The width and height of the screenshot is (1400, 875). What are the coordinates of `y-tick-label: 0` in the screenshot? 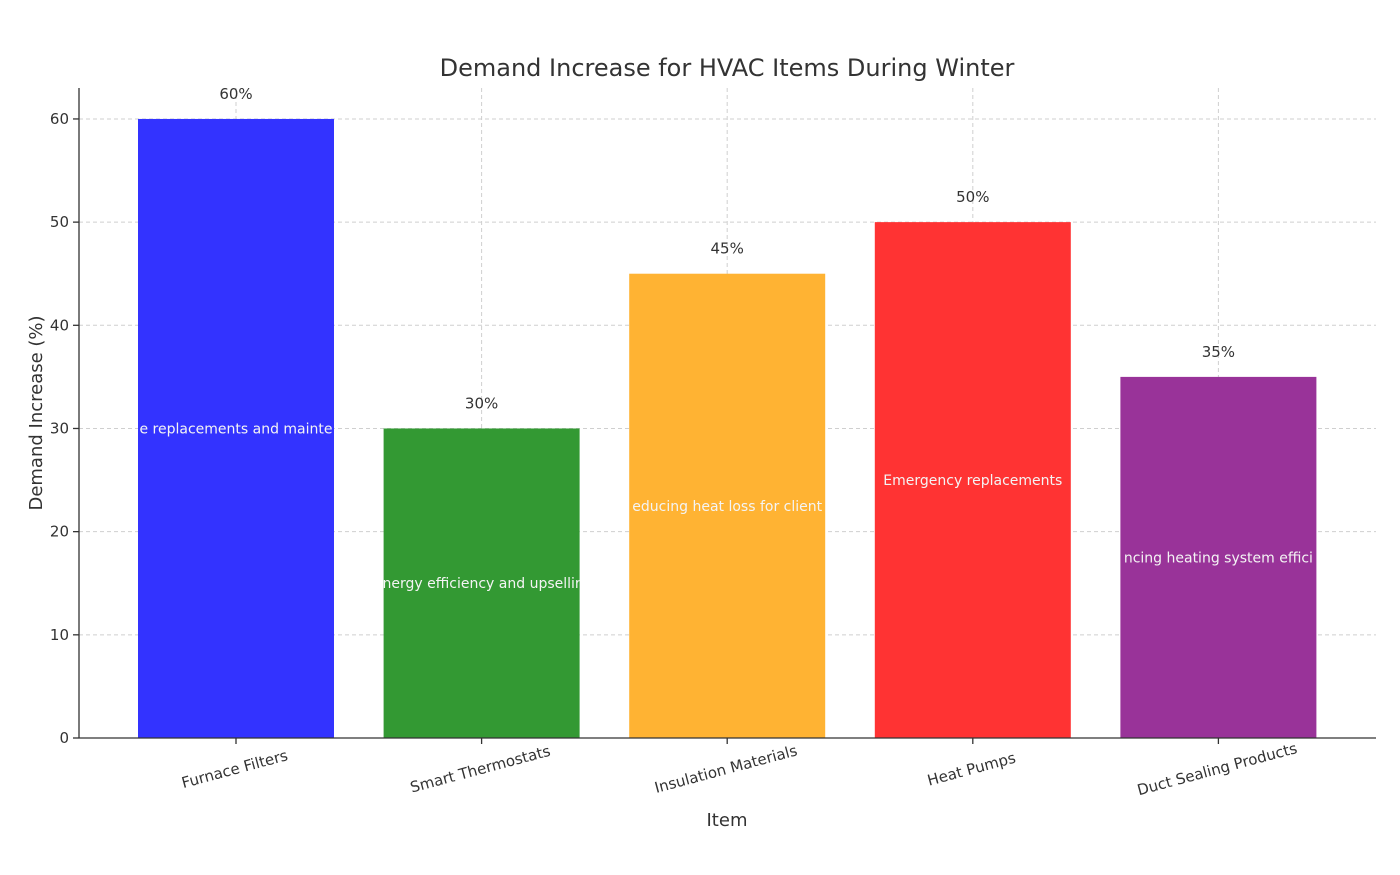 It's located at (64, 738).